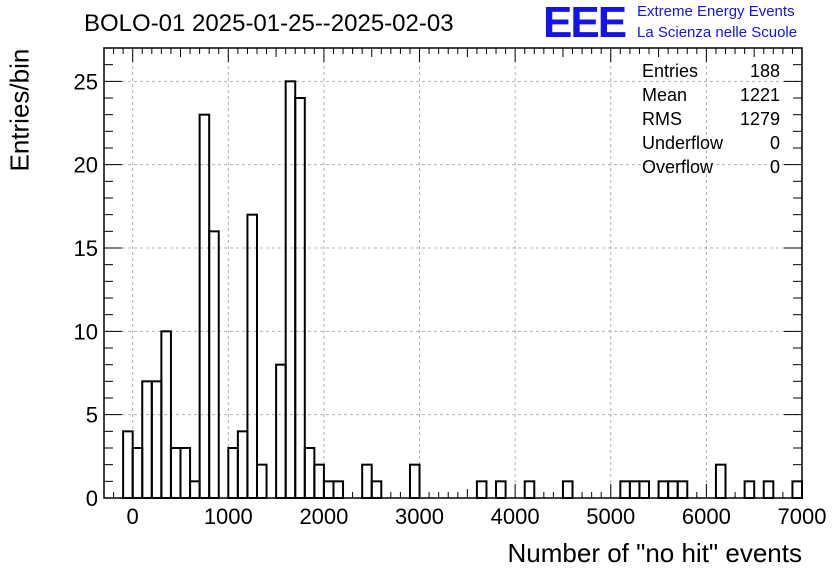  I want to click on stats-row-underflow: Underflow 0, so click(711, 144).